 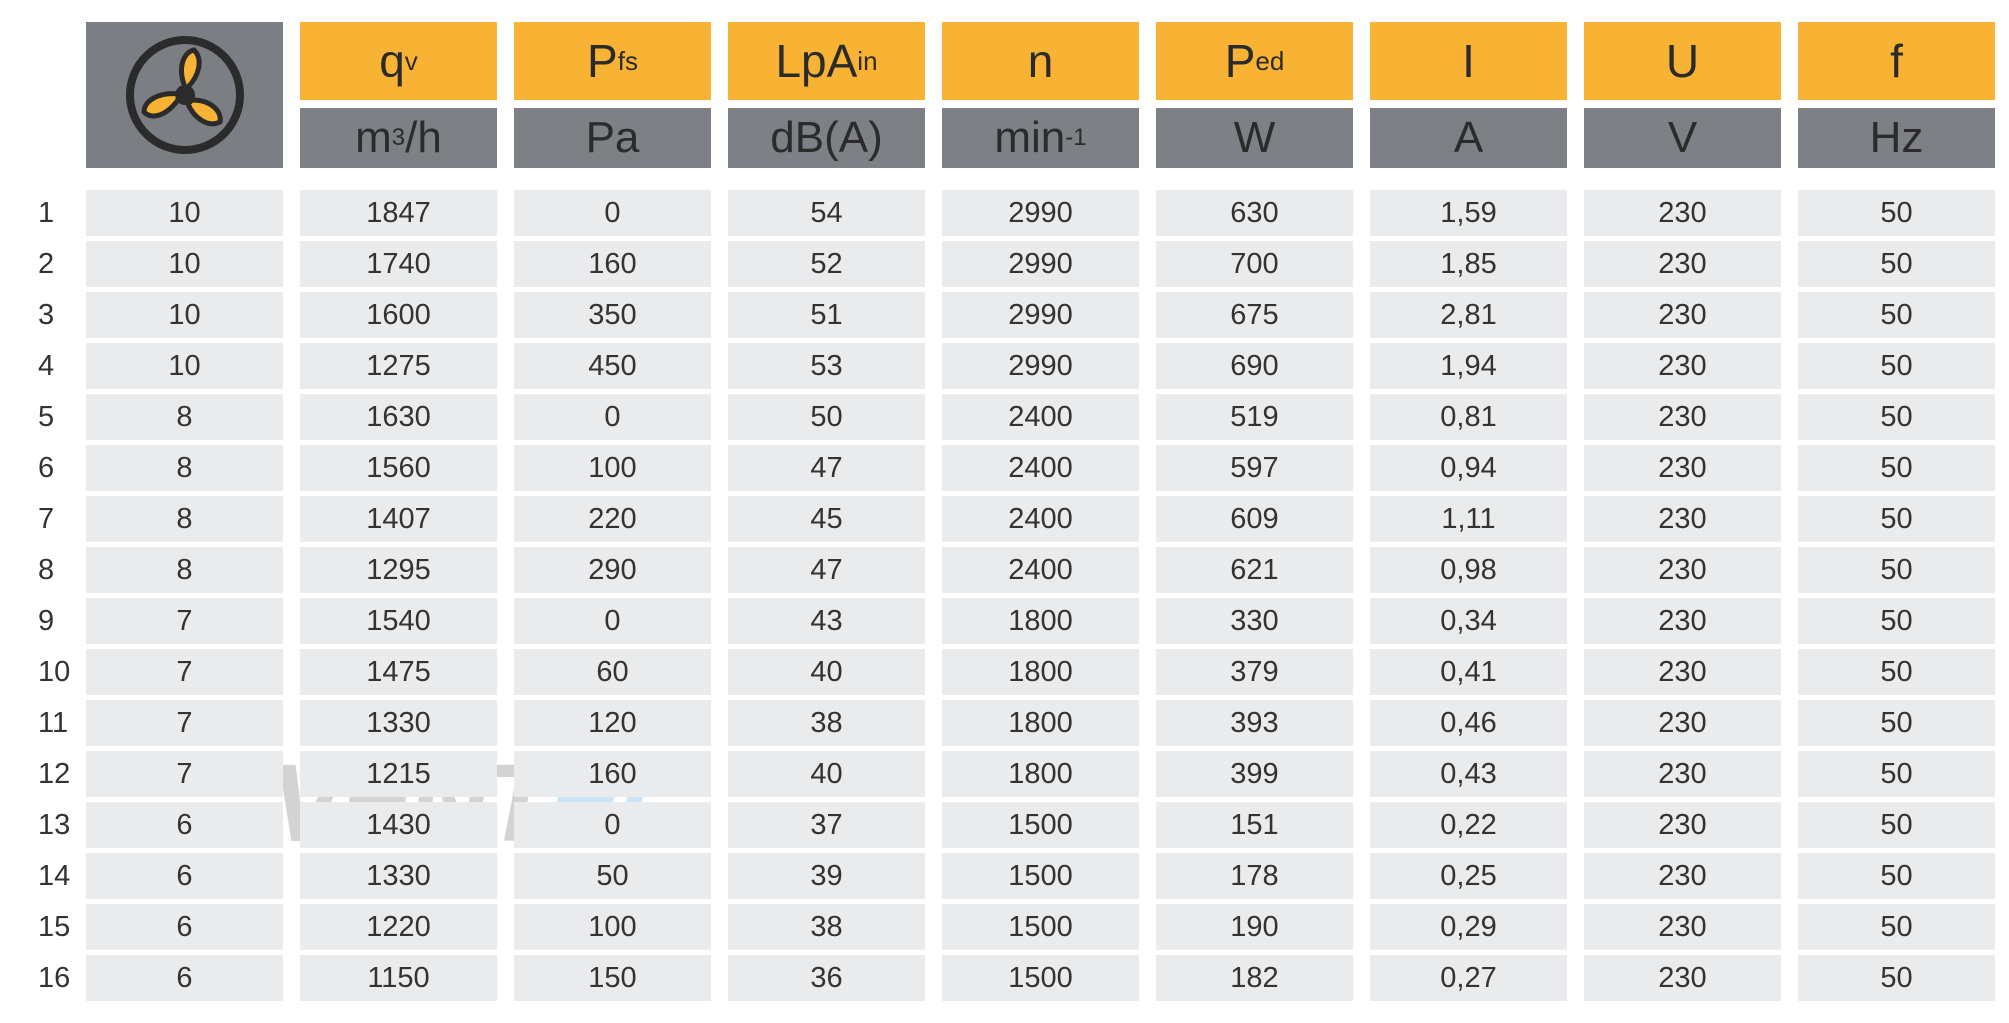 I want to click on table-cell: 220, so click(x=612, y=519).